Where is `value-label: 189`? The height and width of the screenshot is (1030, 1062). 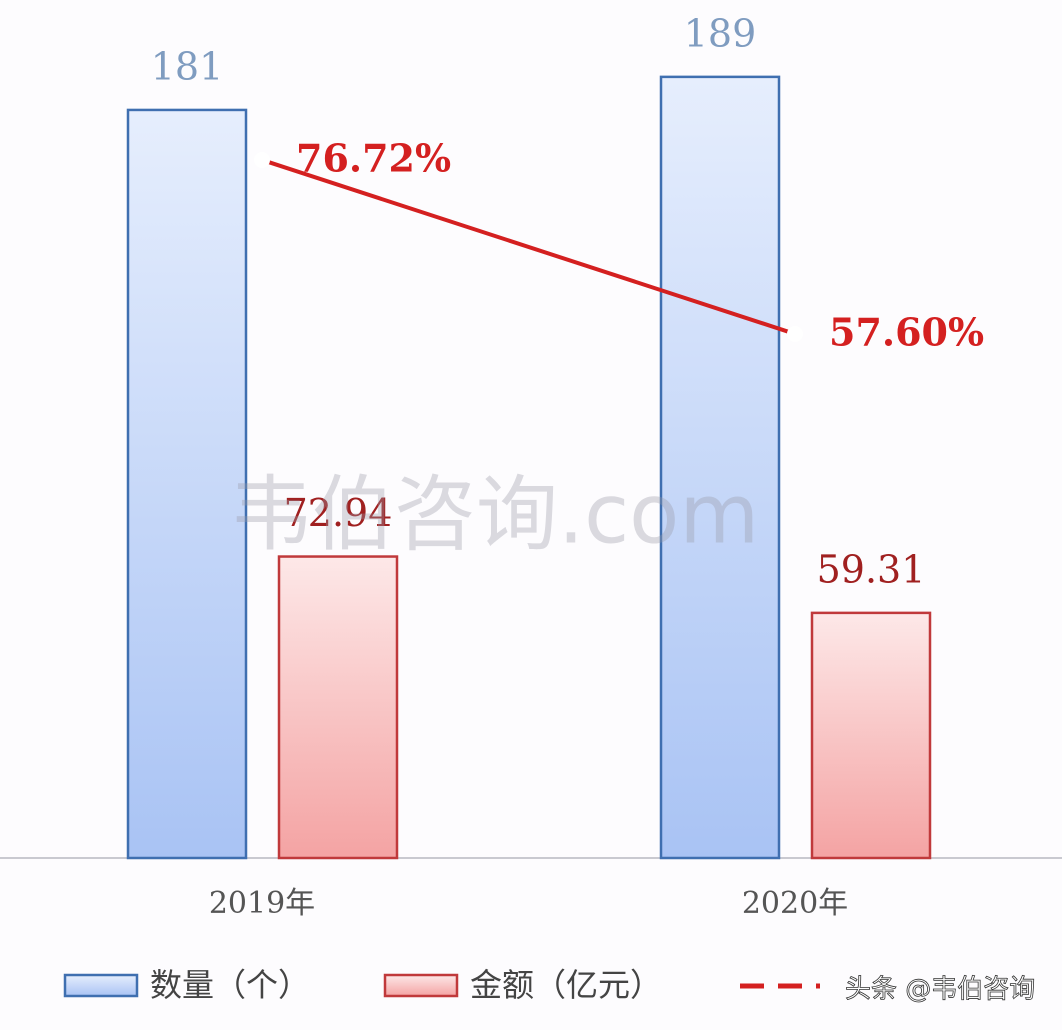 value-label: 189 is located at coordinates (720, 33).